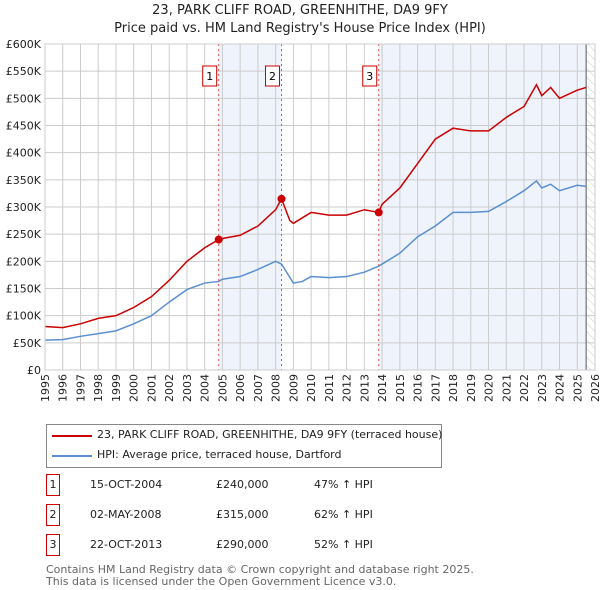  What do you see at coordinates (24, 207) in the screenshot?
I see `y-tick-label: £300K` at bounding box center [24, 207].